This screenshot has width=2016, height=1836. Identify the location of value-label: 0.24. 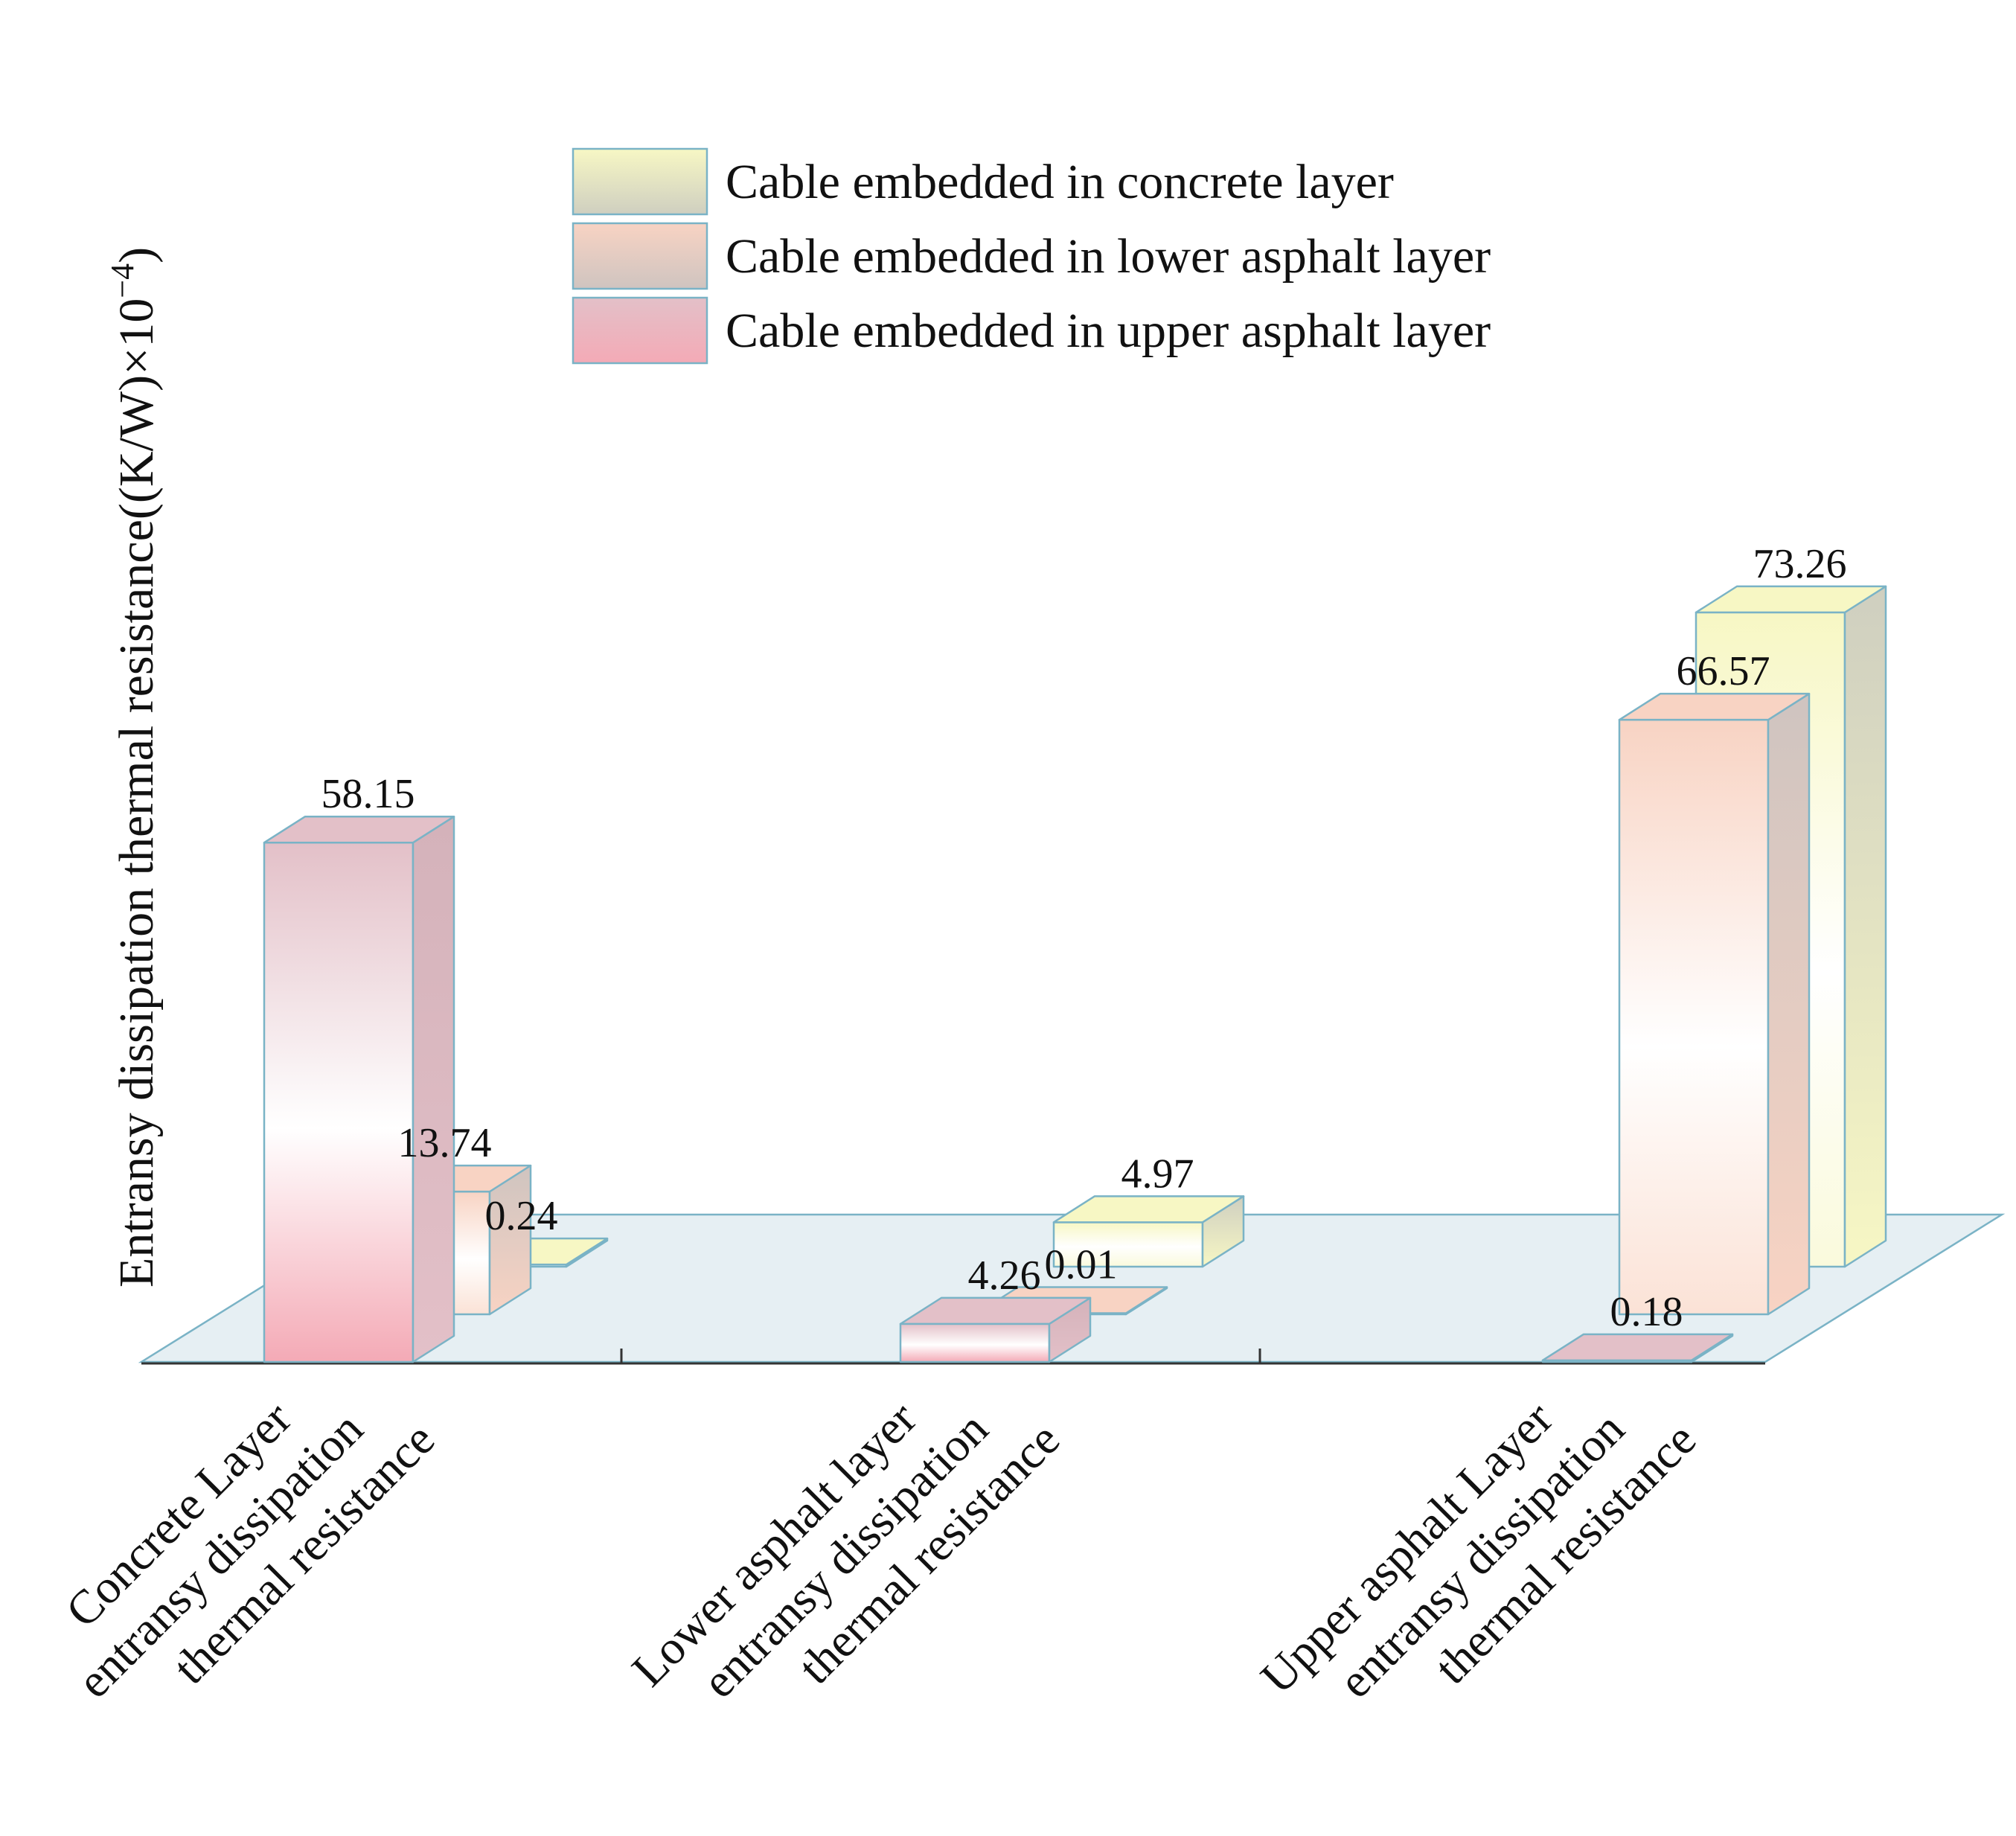
(521, 1216).